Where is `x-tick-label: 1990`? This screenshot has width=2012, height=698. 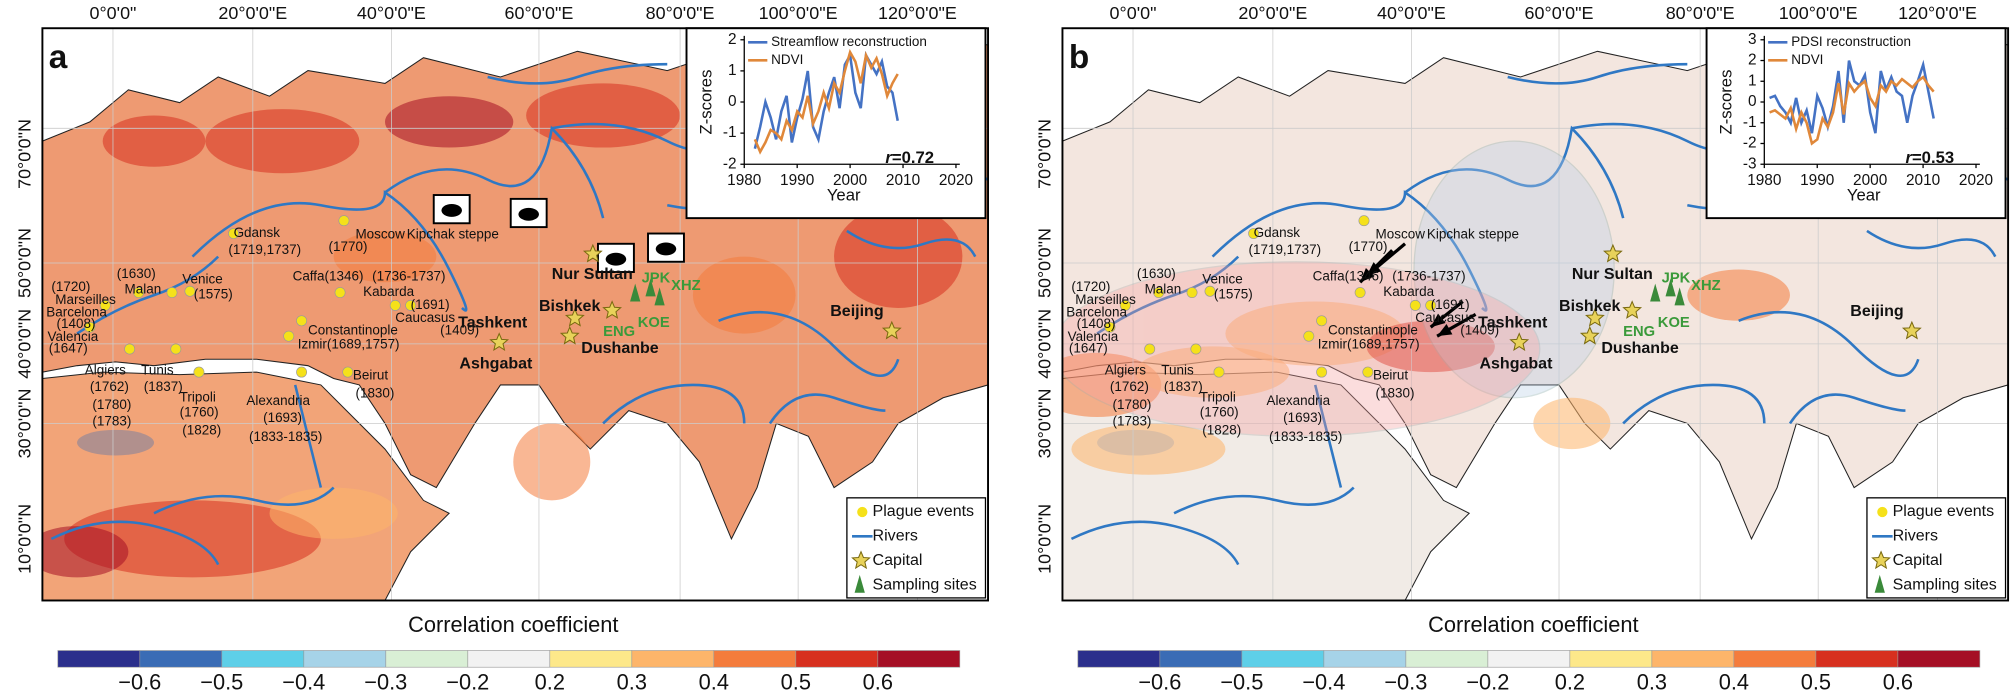 x-tick-label: 1990 is located at coordinates (1817, 180).